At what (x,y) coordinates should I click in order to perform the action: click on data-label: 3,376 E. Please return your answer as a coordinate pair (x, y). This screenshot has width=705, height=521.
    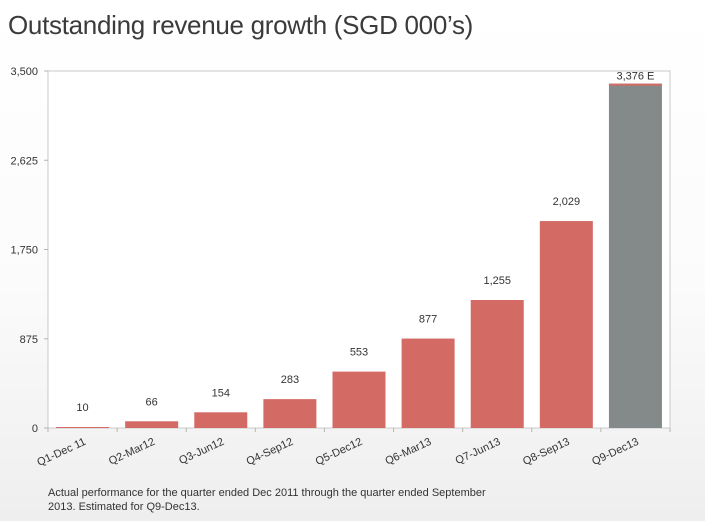
    Looking at the image, I should click on (635, 77).